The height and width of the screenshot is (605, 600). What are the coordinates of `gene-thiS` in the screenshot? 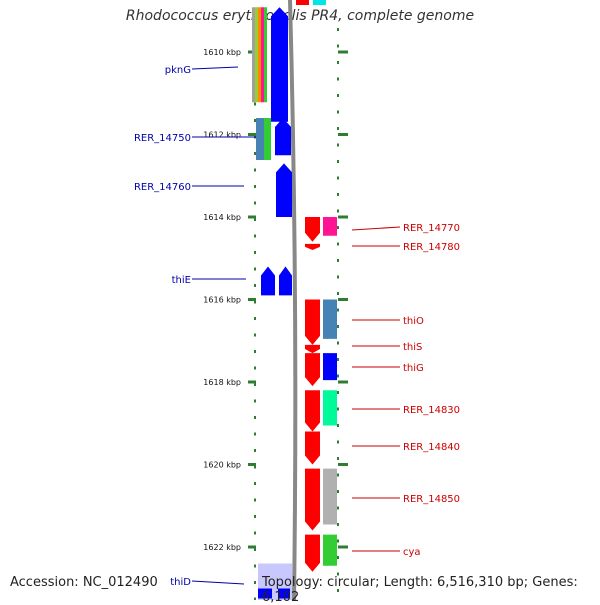 It's located at (312, 349).